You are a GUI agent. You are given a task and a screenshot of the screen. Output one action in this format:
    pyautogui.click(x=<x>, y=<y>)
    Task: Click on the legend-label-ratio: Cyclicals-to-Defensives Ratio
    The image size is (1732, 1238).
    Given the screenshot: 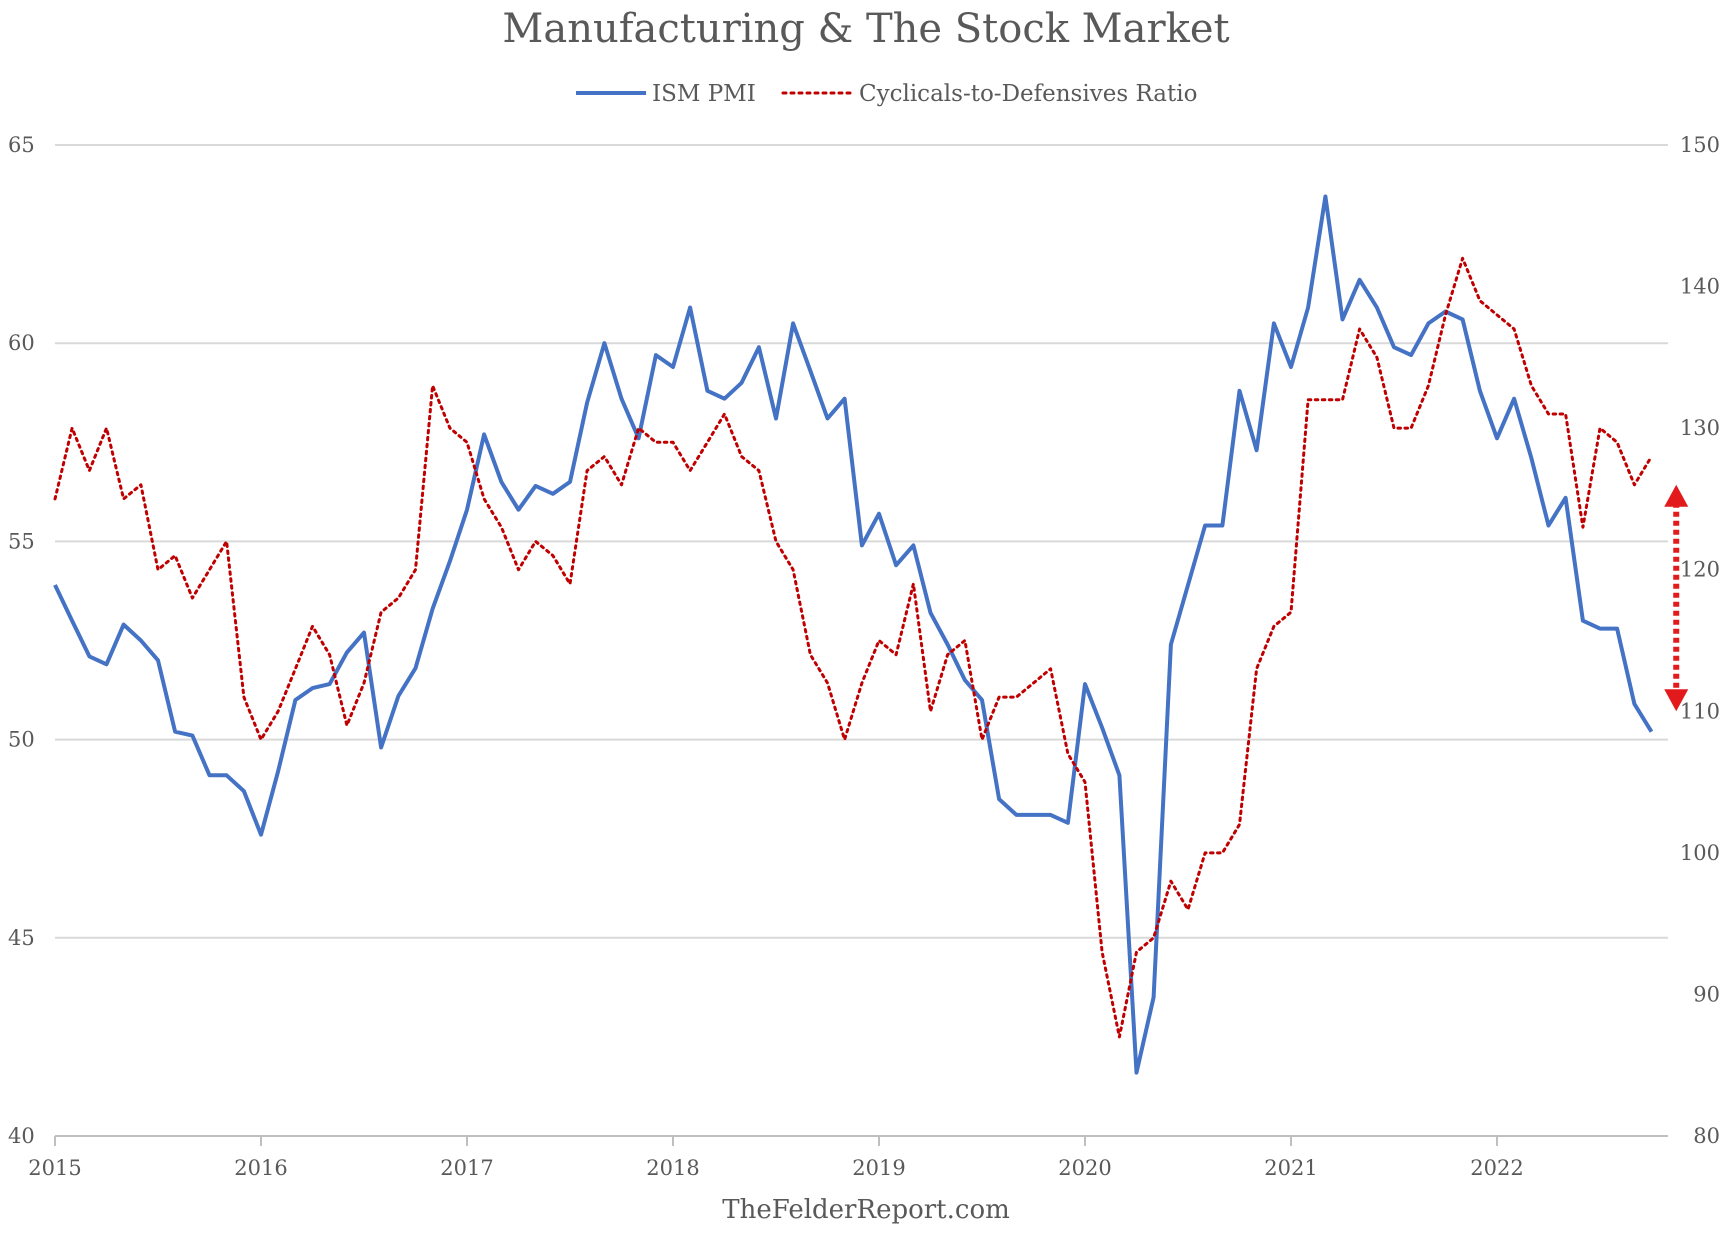 What is the action you would take?
    pyautogui.click(x=1028, y=94)
    